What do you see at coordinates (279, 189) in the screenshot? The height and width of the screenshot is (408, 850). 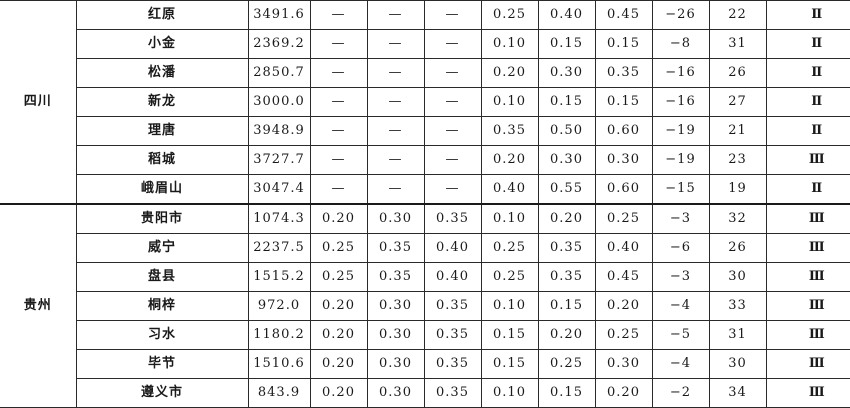 I see `altitude-value: 3047.4` at bounding box center [279, 189].